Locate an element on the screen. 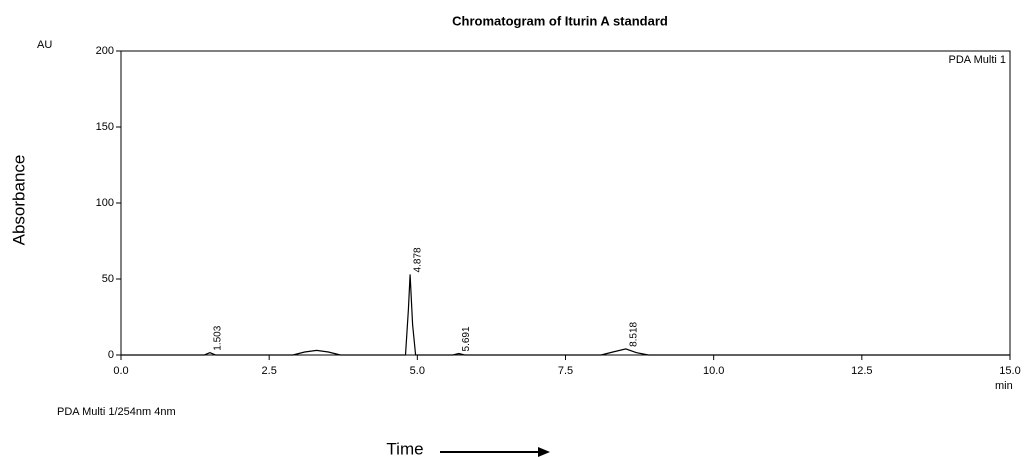  time-arrowhead is located at coordinates (544, 452).